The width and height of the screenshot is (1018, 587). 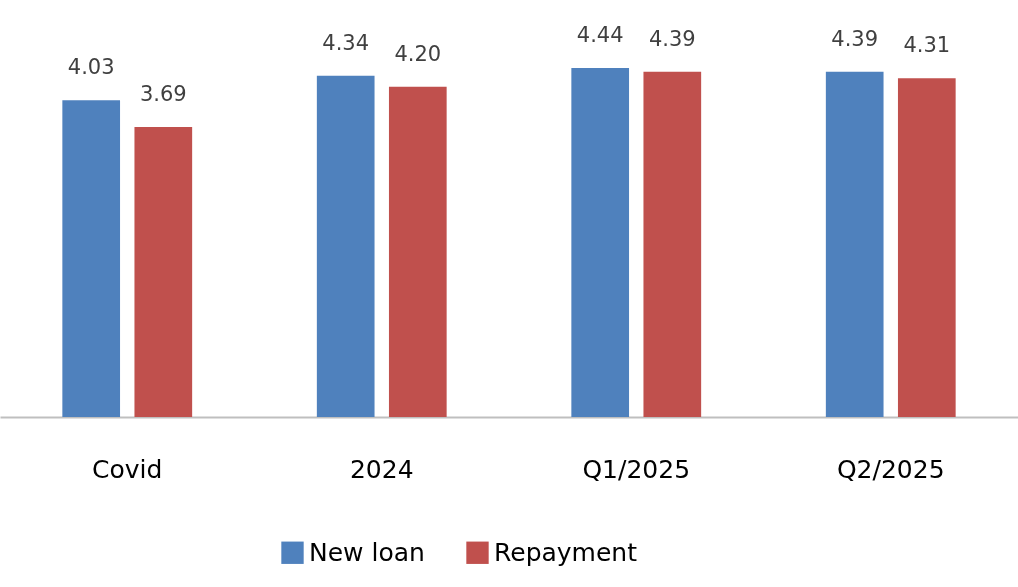 I want to click on legend-label: Repayment, so click(x=566, y=552).